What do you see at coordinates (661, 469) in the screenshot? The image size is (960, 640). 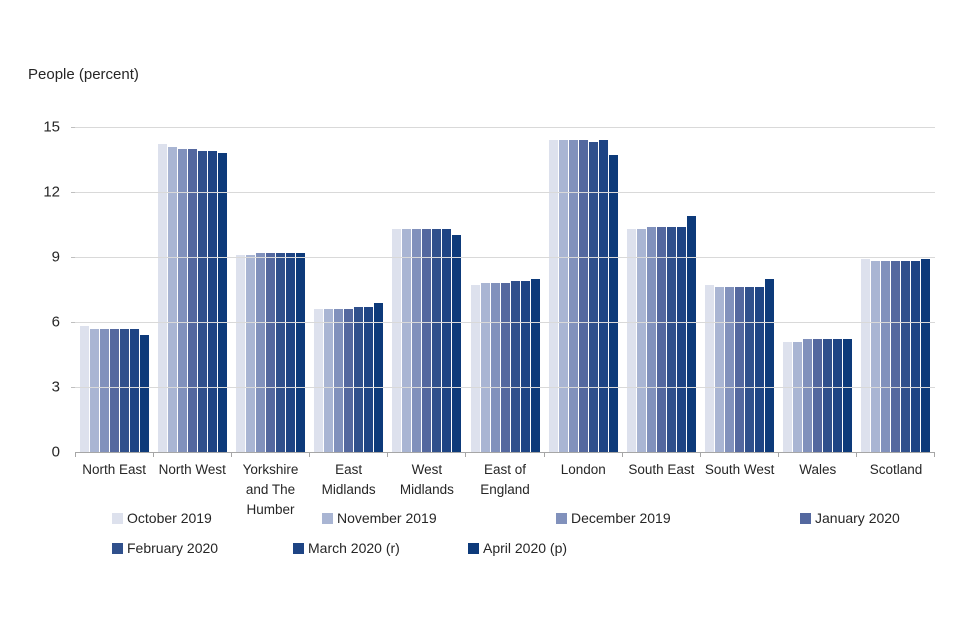 I see `x-category-label: South East` at bounding box center [661, 469].